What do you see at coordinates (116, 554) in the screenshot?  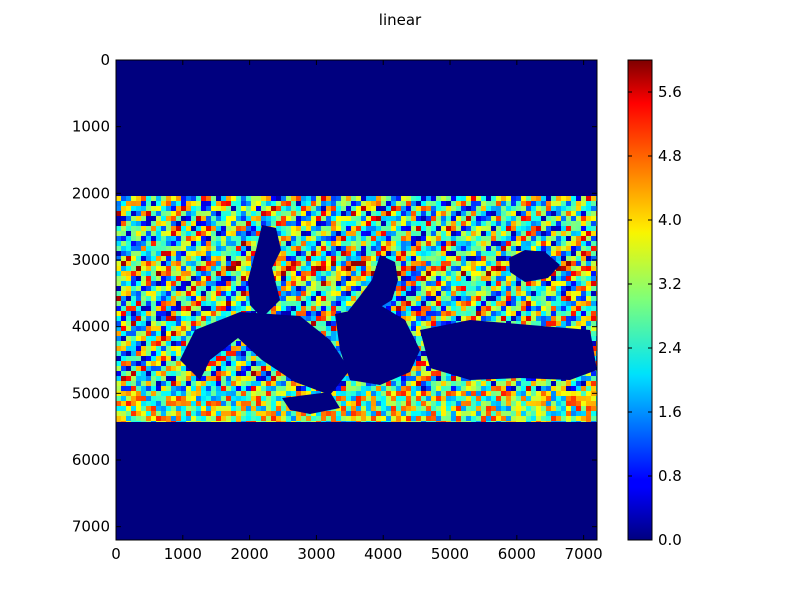 I see `x-tick-label: 0` at bounding box center [116, 554].